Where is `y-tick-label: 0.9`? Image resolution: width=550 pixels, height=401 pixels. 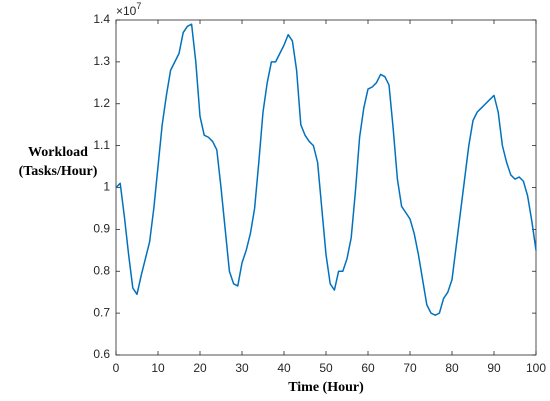
y-tick-label: 0.9 is located at coordinates (101, 229).